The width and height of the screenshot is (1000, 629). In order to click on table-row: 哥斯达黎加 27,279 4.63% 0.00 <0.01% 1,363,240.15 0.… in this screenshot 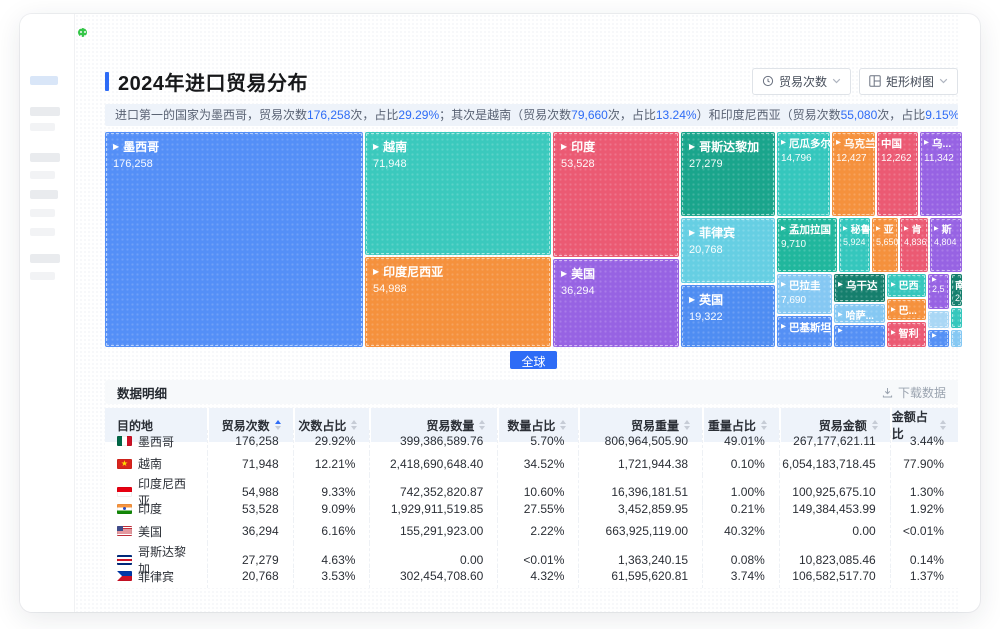, I will do `click(531, 559)`.